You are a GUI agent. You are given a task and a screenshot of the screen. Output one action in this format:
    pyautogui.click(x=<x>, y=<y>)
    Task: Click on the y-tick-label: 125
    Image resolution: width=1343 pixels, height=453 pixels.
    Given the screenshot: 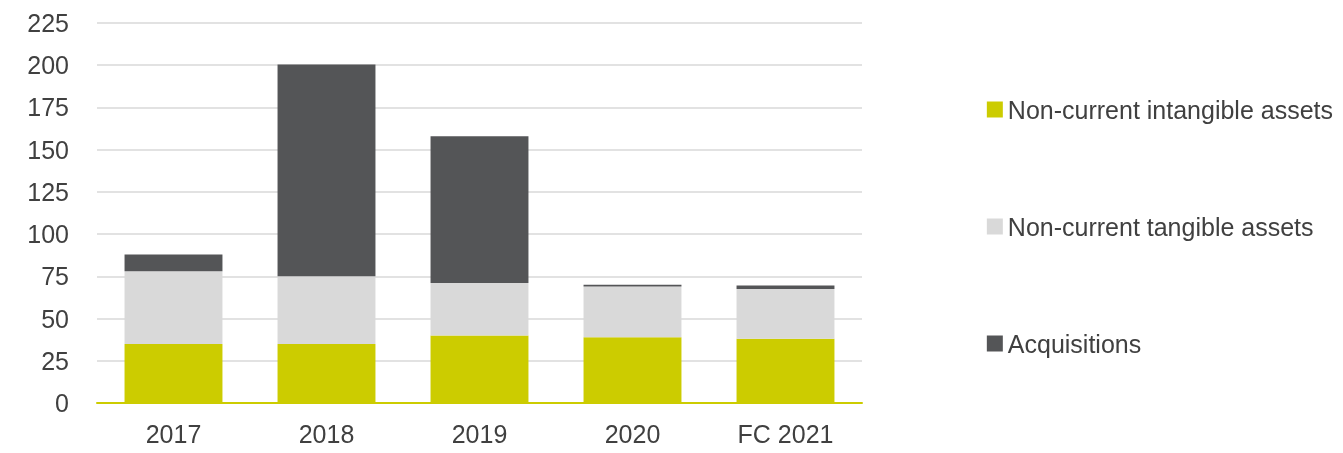 What is the action you would take?
    pyautogui.click(x=48, y=191)
    